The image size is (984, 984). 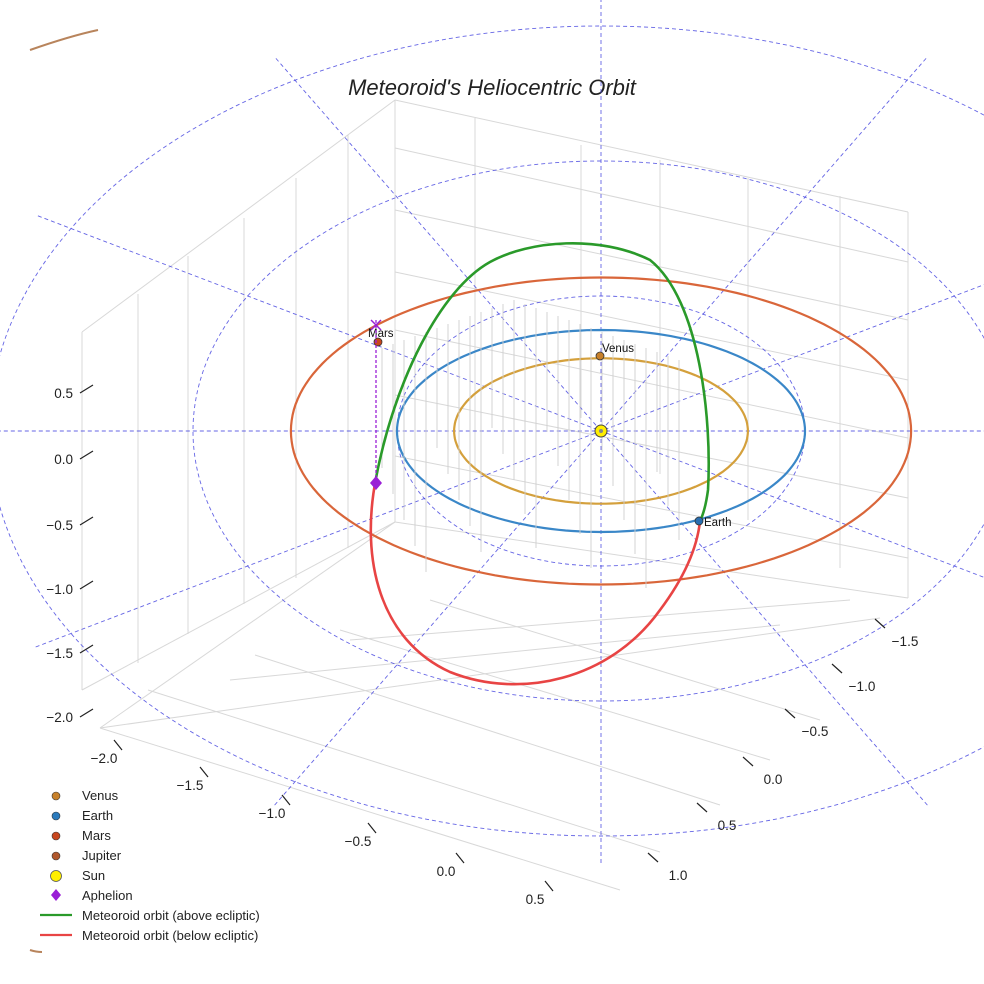 What do you see at coordinates (773, 779) in the screenshot?
I see `y-tick-label: 0.0` at bounding box center [773, 779].